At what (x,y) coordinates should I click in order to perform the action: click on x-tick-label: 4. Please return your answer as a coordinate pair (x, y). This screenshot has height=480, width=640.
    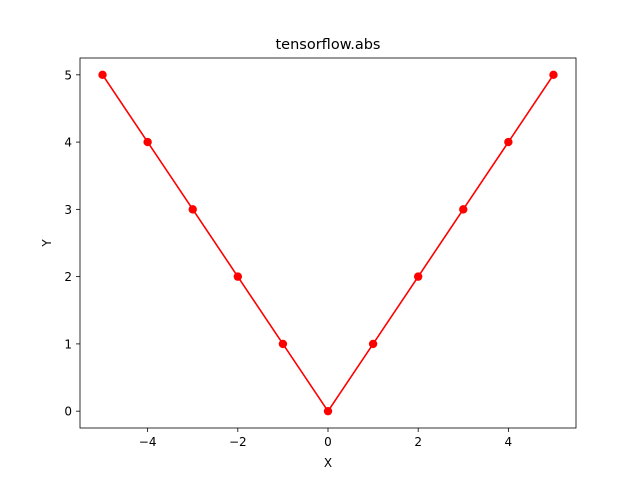
    Looking at the image, I should click on (509, 442).